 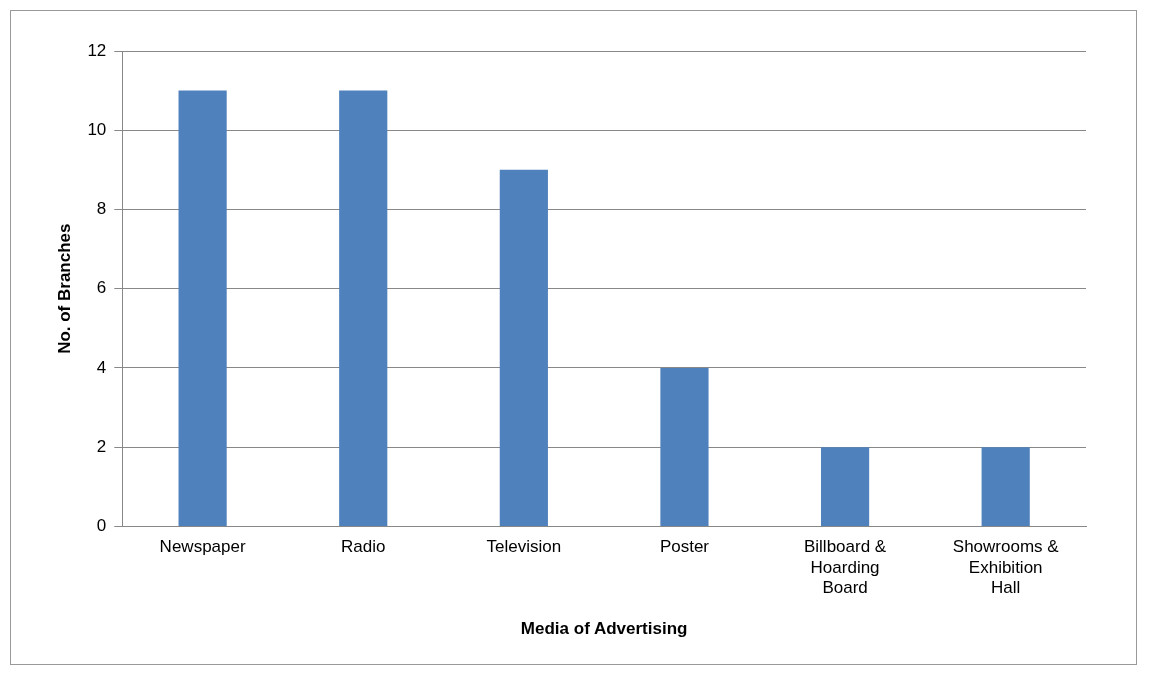 What do you see at coordinates (363, 547) in the screenshot?
I see `x-tick-label: Radio` at bounding box center [363, 547].